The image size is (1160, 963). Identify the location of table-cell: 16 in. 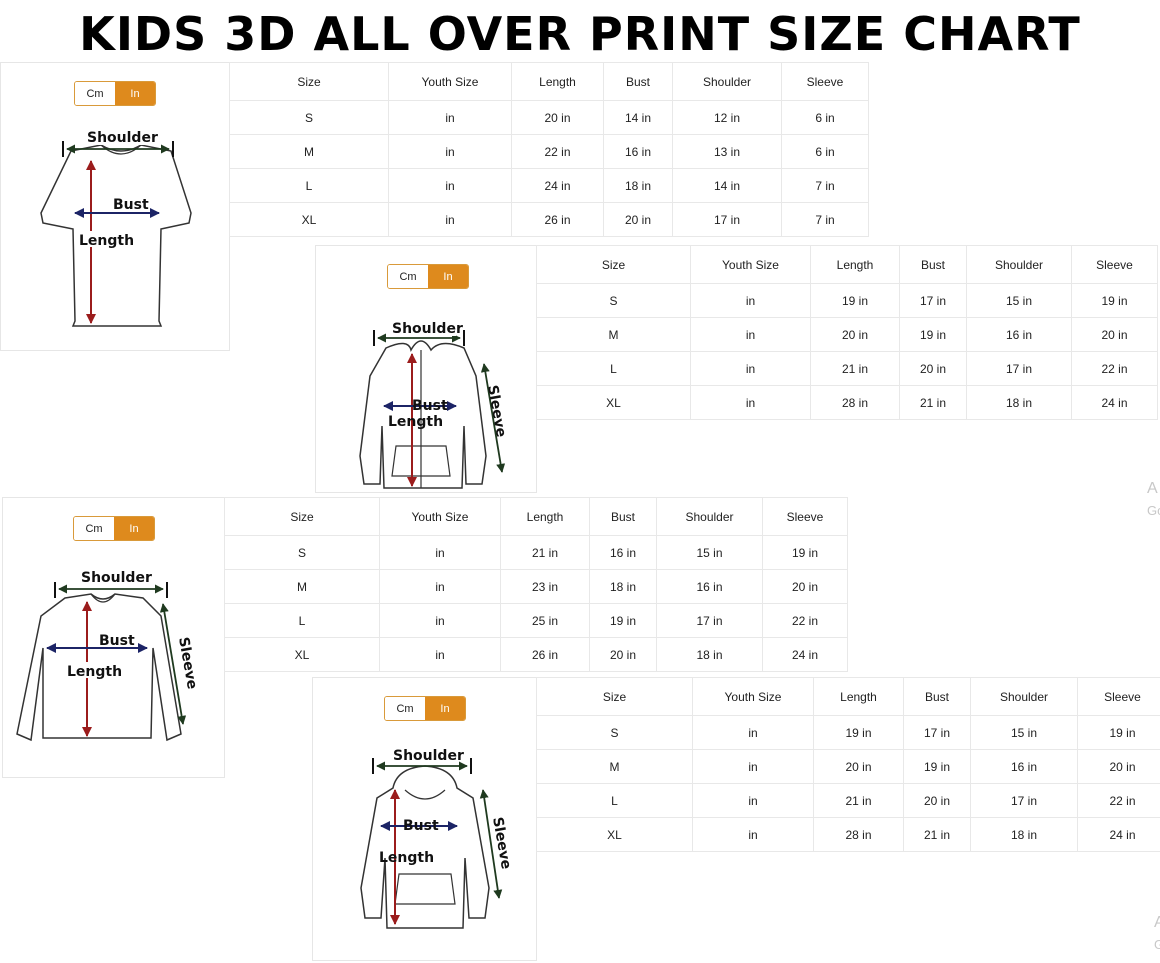
(638, 151).